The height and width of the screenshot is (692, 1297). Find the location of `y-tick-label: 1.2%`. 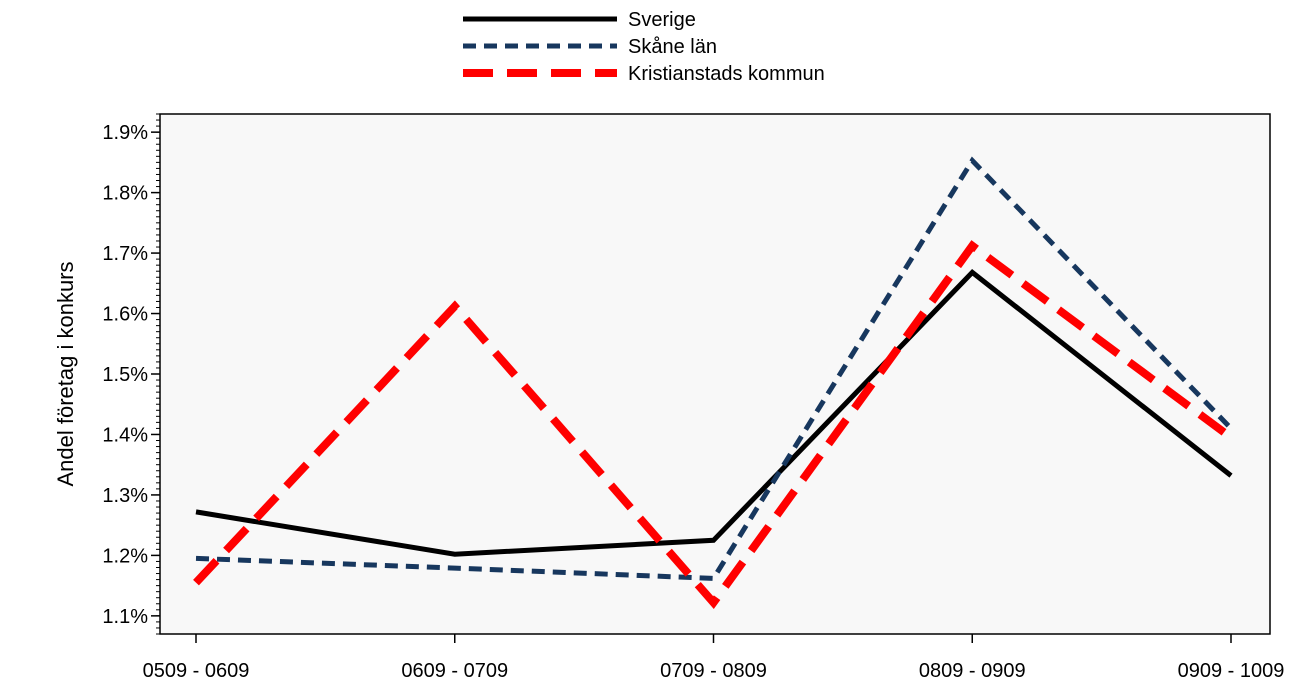

y-tick-label: 1.2% is located at coordinates (125, 556).